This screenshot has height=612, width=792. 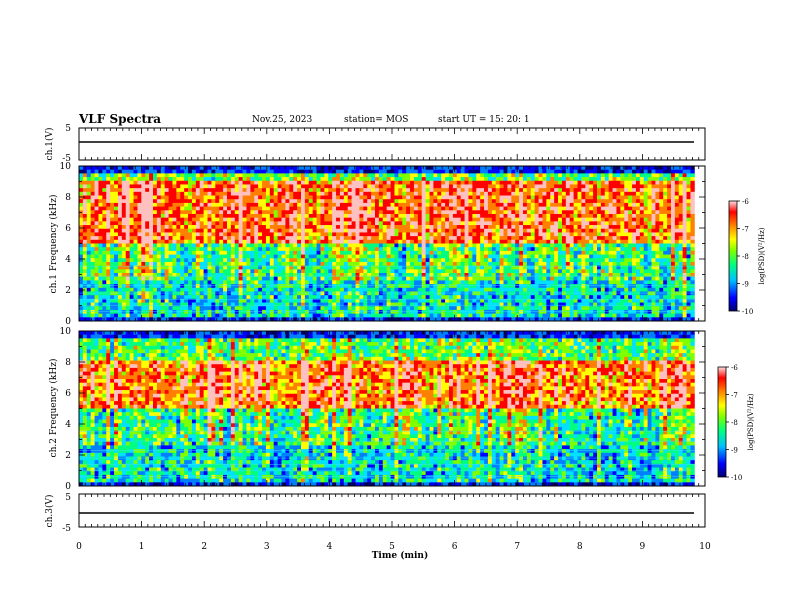 I want to click on ch2-colorbar: -6 -7 -8 -9 -10 log(PSD)(V²/Hz), so click(x=736, y=423).